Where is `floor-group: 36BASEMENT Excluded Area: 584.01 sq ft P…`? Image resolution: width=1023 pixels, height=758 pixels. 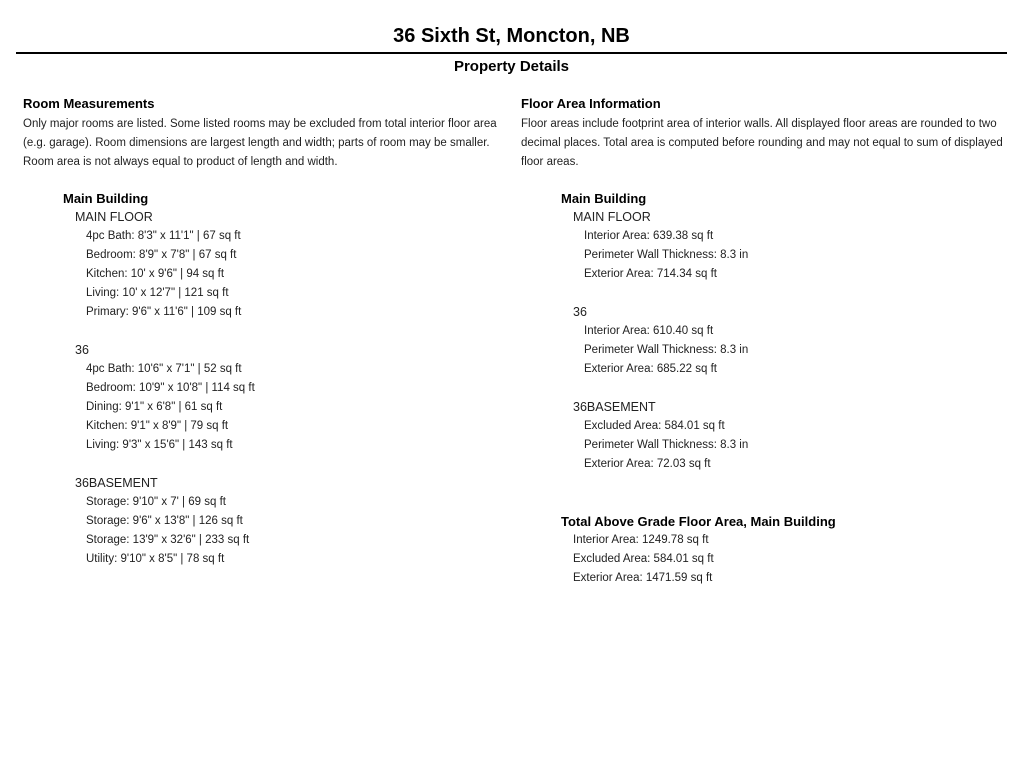
floor-group: 36BASEMENT Excluded Area: 584.01 sq ft P… is located at coordinates (762, 436).